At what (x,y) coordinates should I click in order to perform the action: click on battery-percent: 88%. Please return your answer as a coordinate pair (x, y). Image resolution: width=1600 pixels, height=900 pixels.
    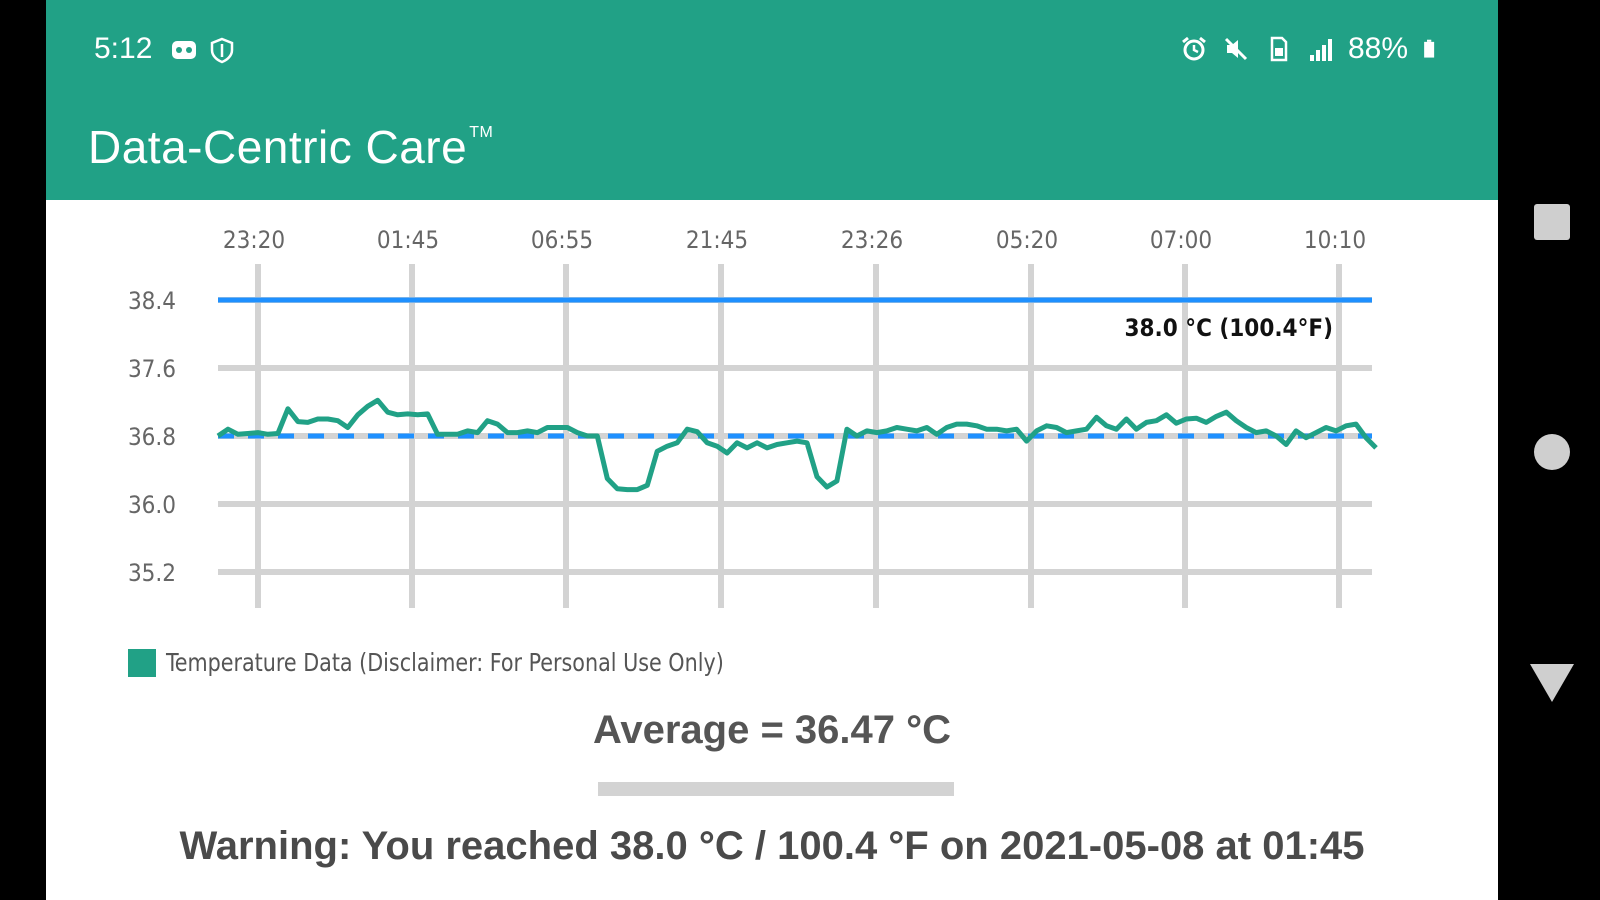
    Looking at the image, I should click on (1377, 48).